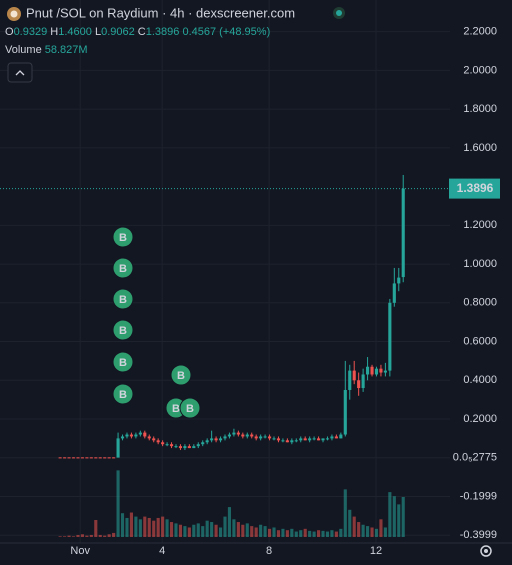 The height and width of the screenshot is (565, 512). What do you see at coordinates (269, 551) in the screenshot?
I see `x-tick-label: 8` at bounding box center [269, 551].